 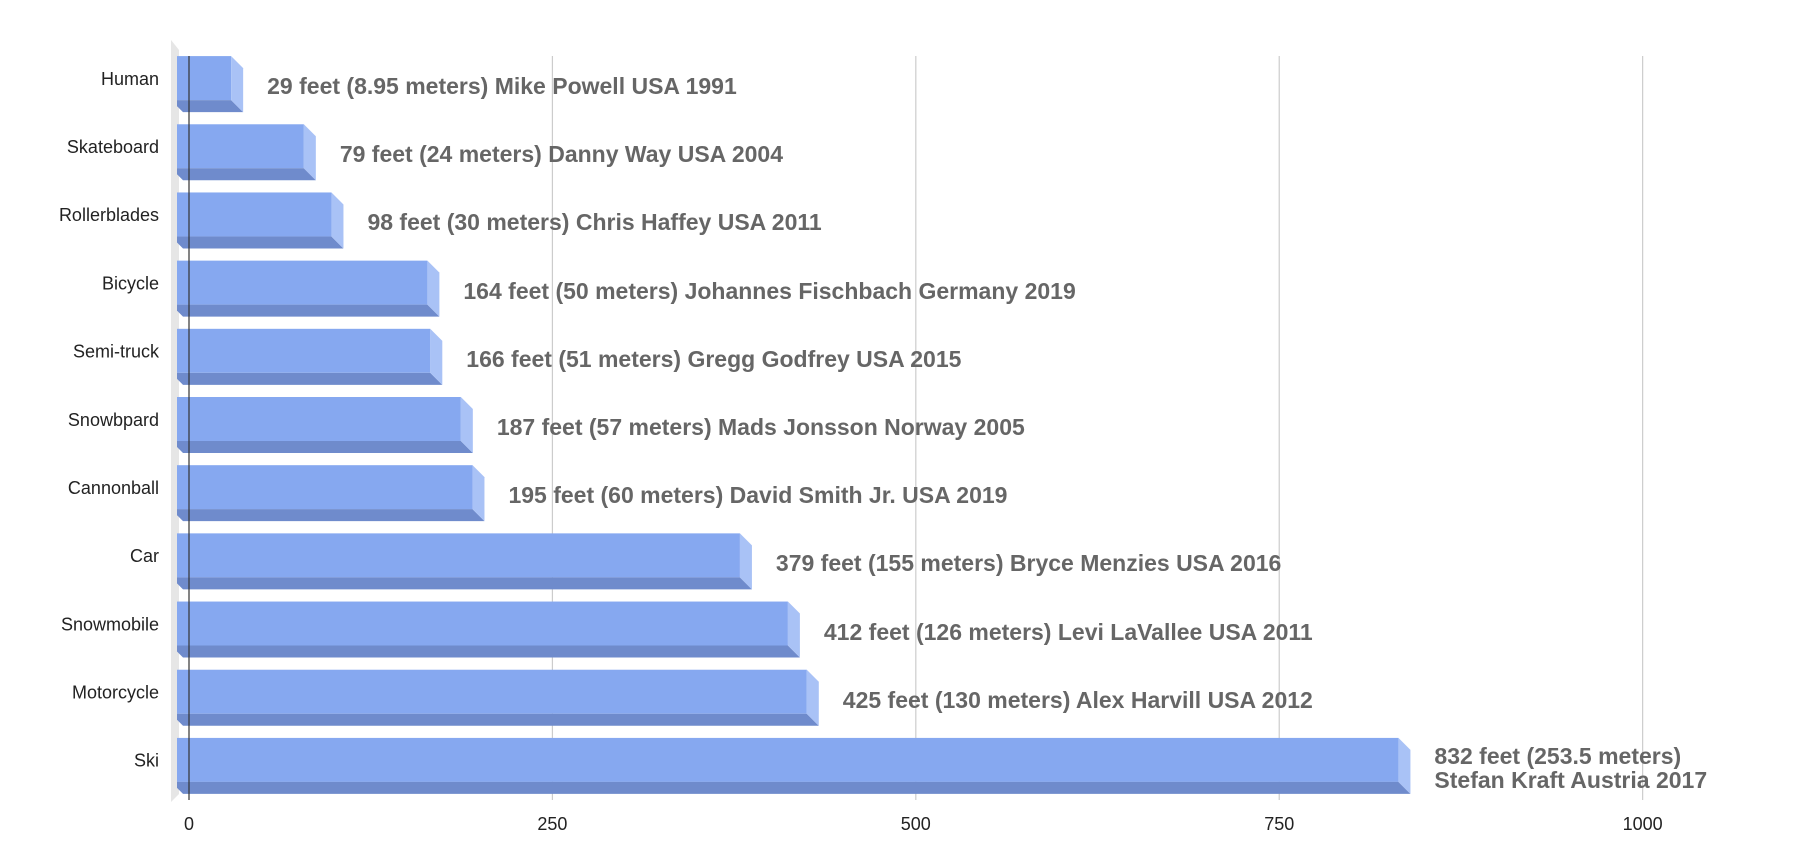 I want to click on category-label: Snowmobile, so click(x=110, y=624).